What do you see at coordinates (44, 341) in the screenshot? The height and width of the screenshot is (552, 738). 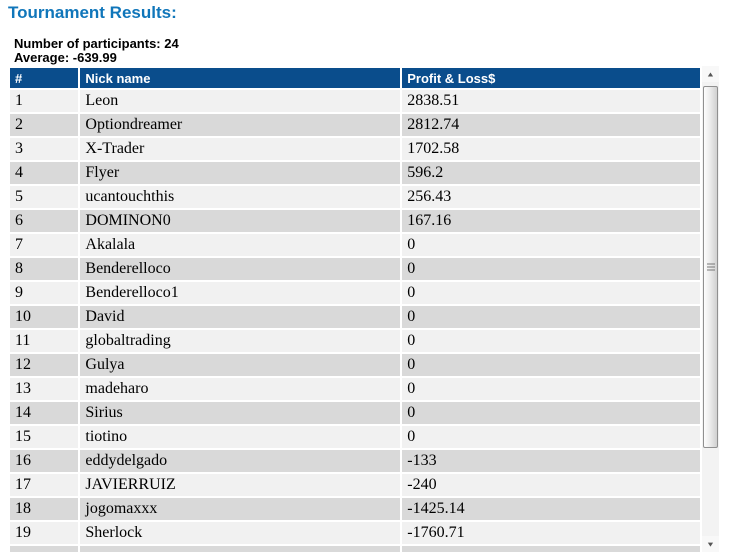 I see `rank-cell: 11` at bounding box center [44, 341].